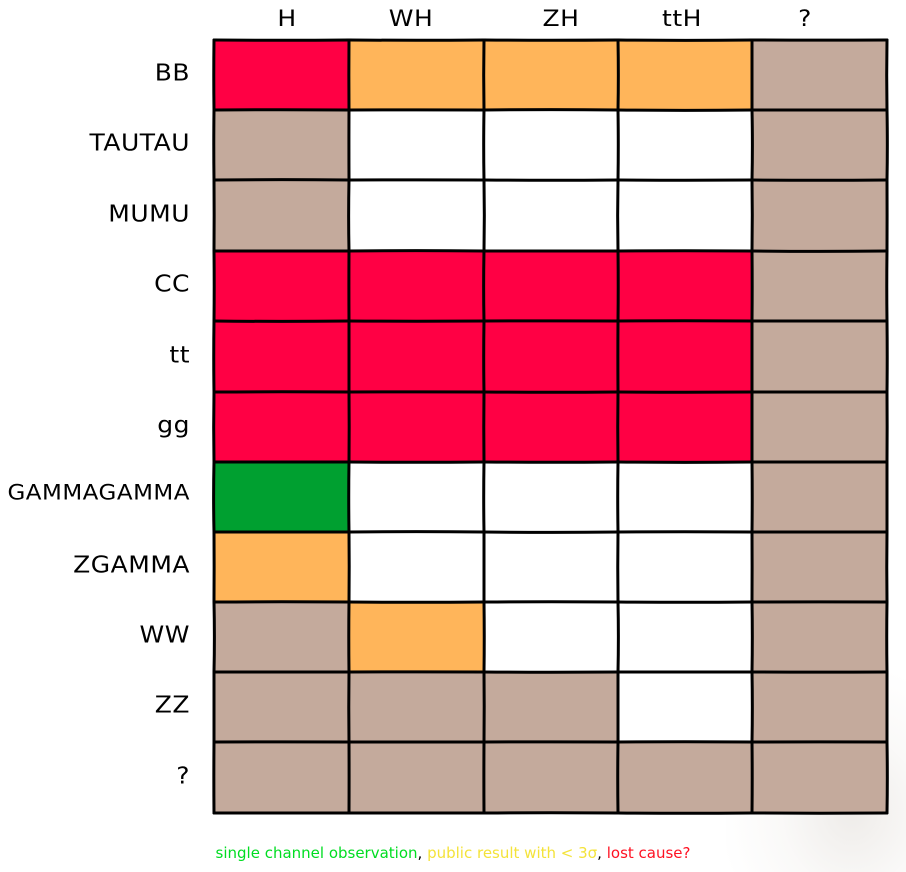  Describe the element at coordinates (281, 777) in the screenshot. I see `cell-q-h` at that location.